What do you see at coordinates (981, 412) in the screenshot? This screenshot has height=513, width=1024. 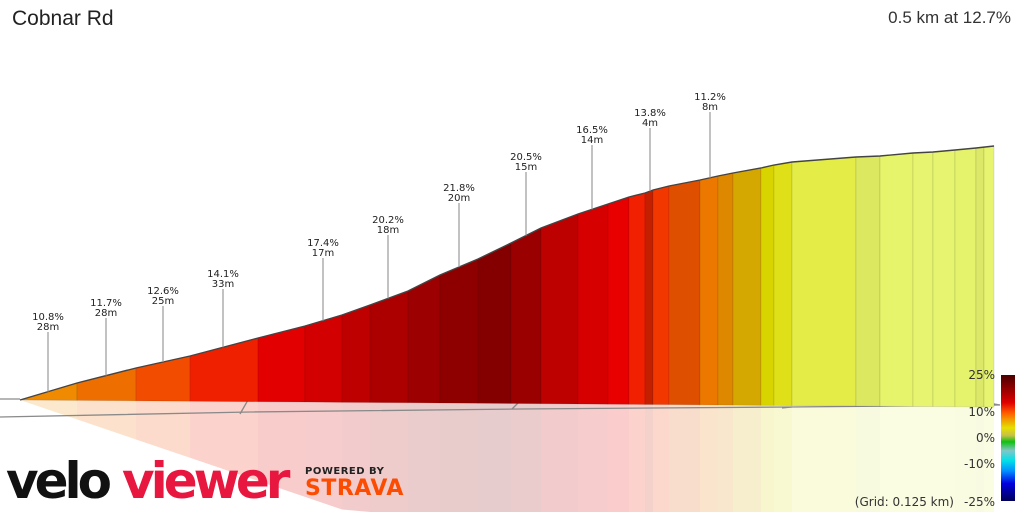 I see `legend-tick-10: 10%` at bounding box center [981, 412].